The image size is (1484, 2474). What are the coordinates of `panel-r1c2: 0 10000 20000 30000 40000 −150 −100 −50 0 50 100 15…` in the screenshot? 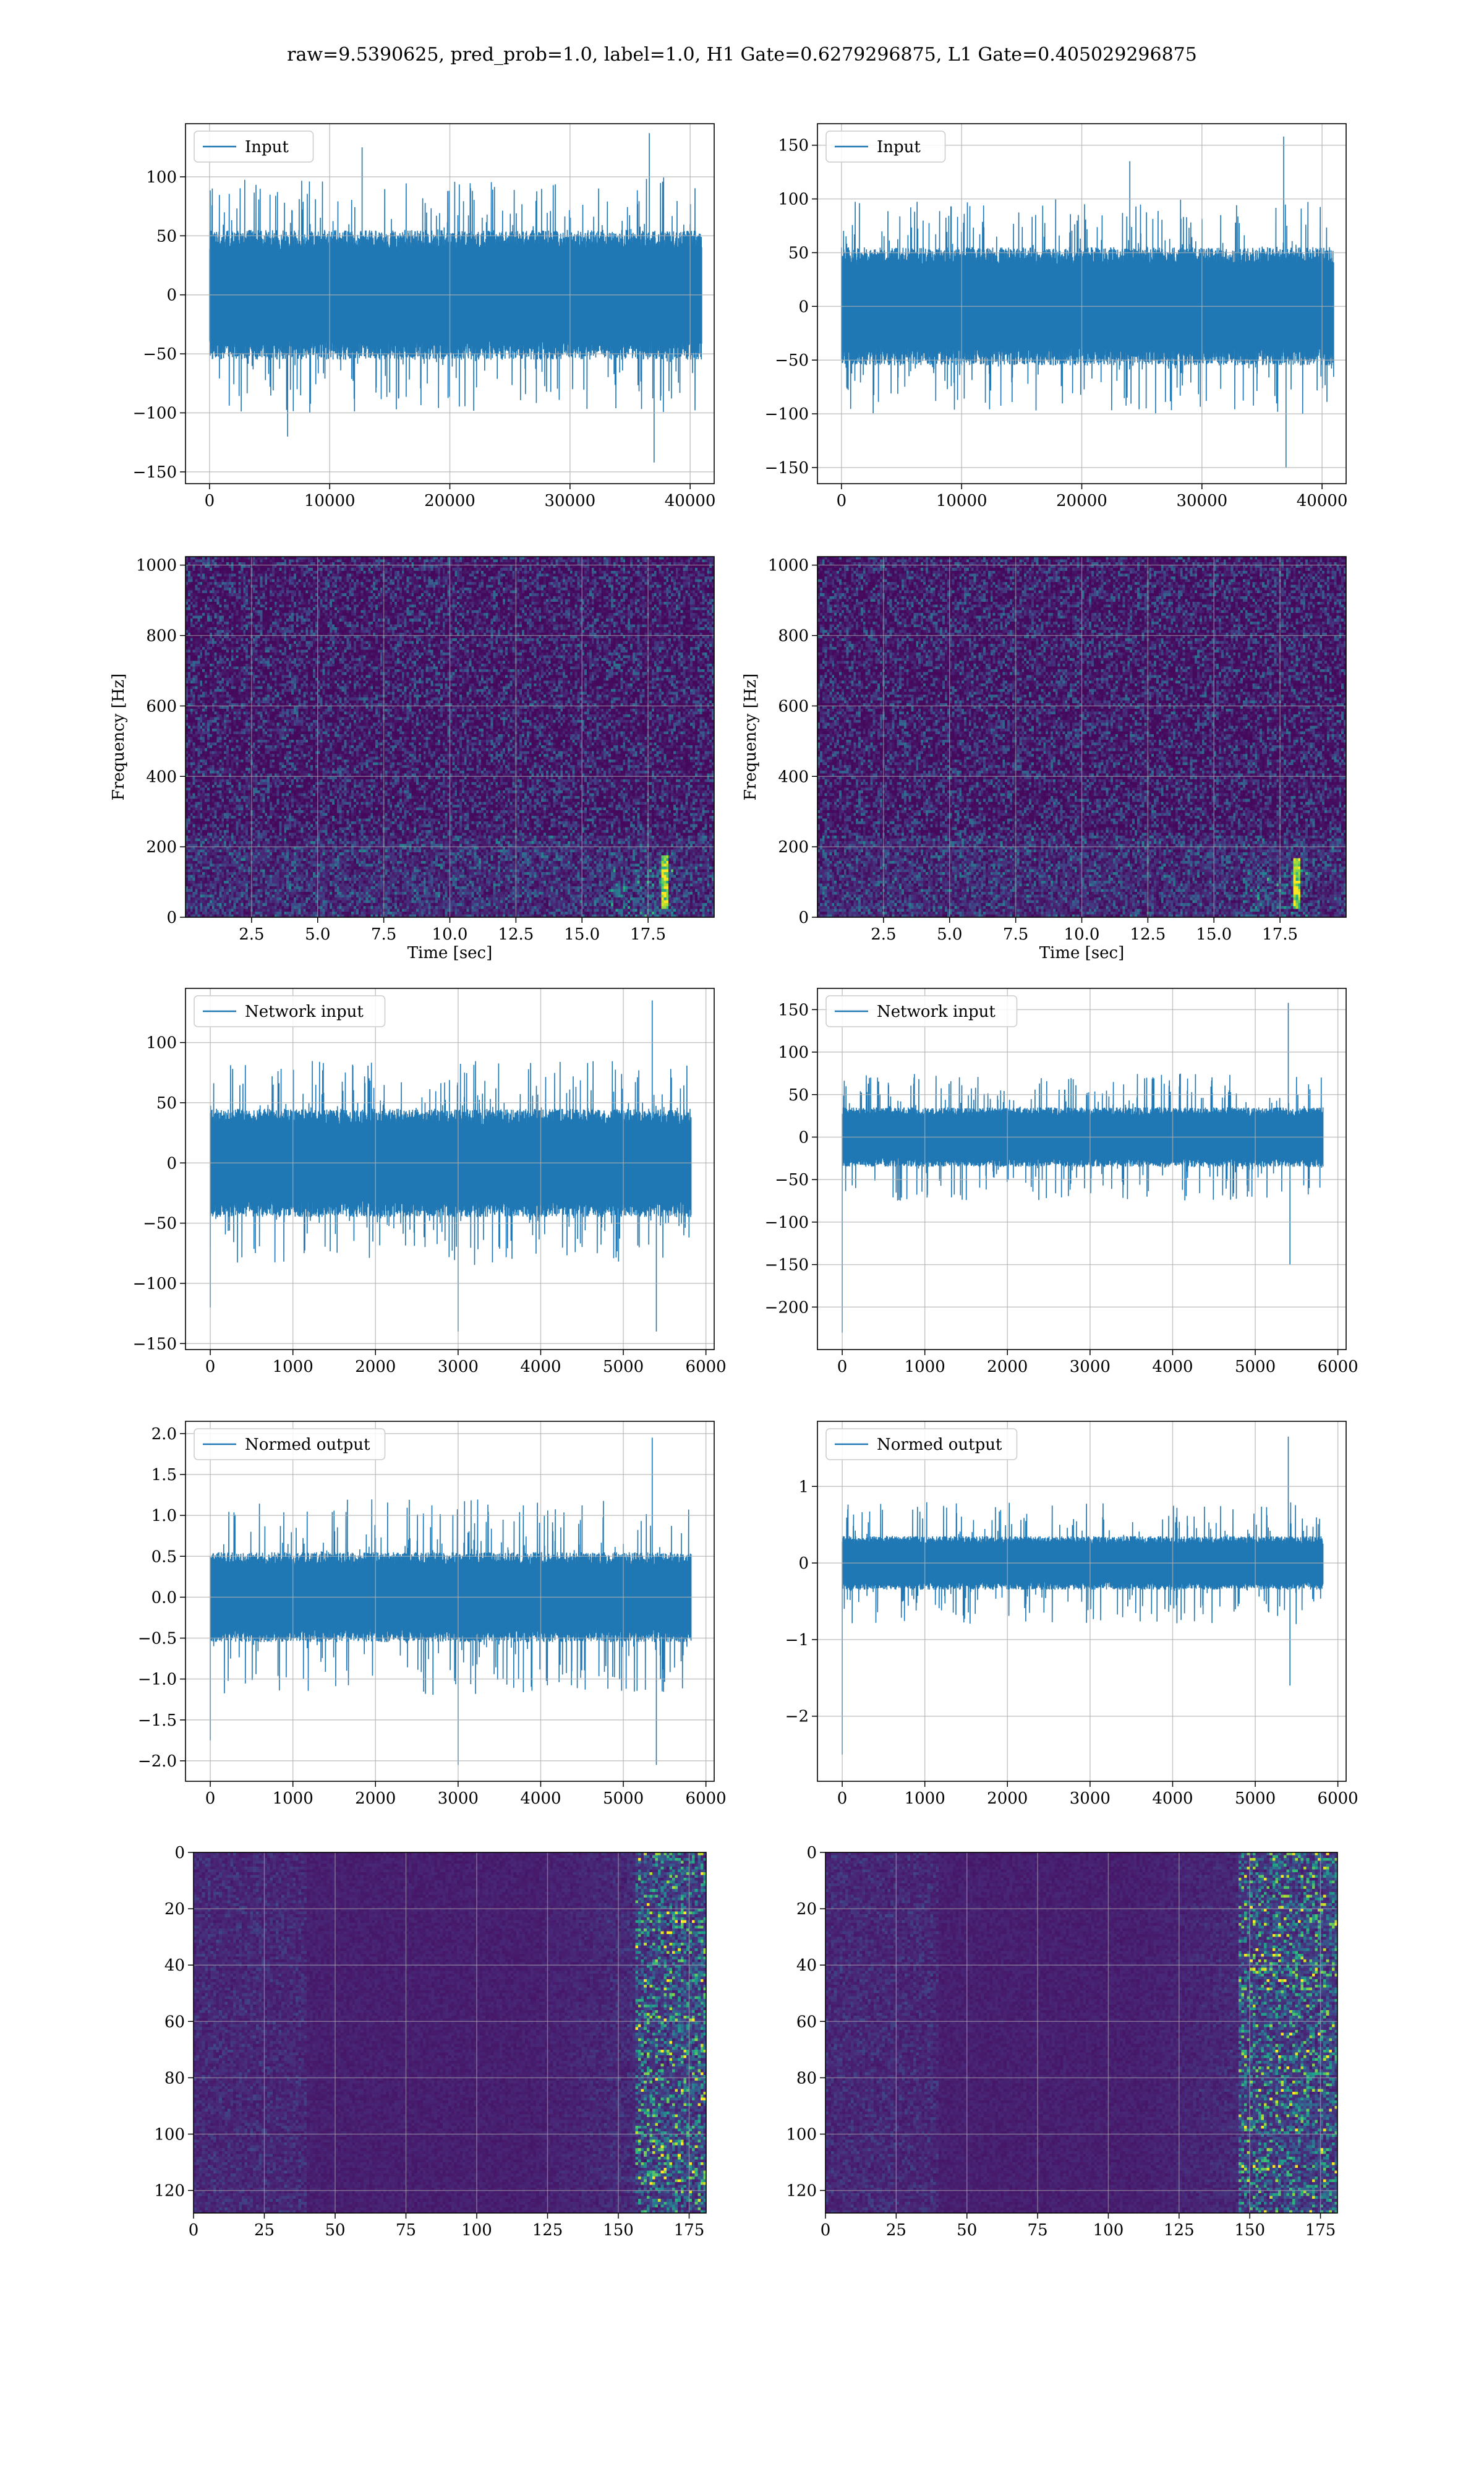 It's located at (1056, 316).